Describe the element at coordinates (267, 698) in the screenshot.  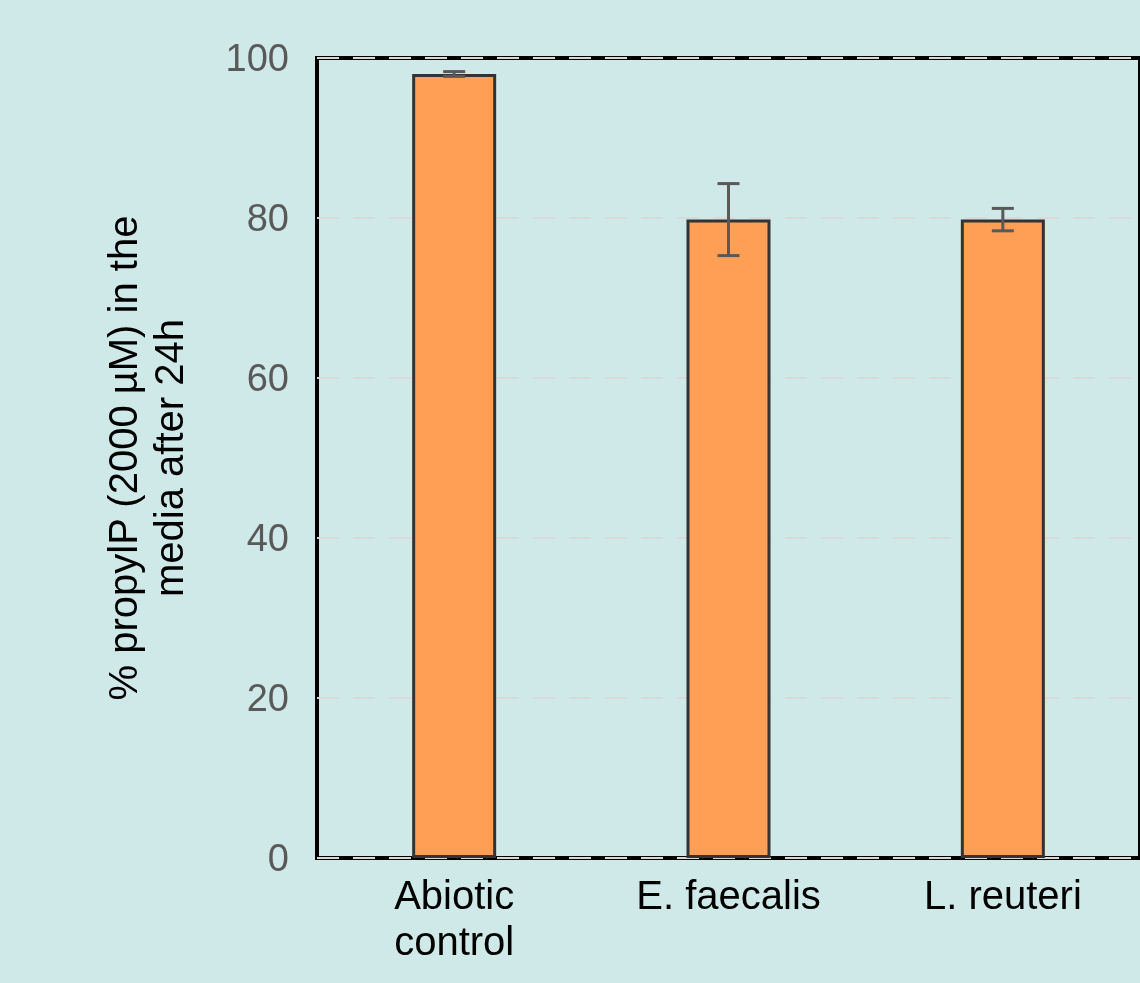
I see `y-tick-label: 20` at that location.